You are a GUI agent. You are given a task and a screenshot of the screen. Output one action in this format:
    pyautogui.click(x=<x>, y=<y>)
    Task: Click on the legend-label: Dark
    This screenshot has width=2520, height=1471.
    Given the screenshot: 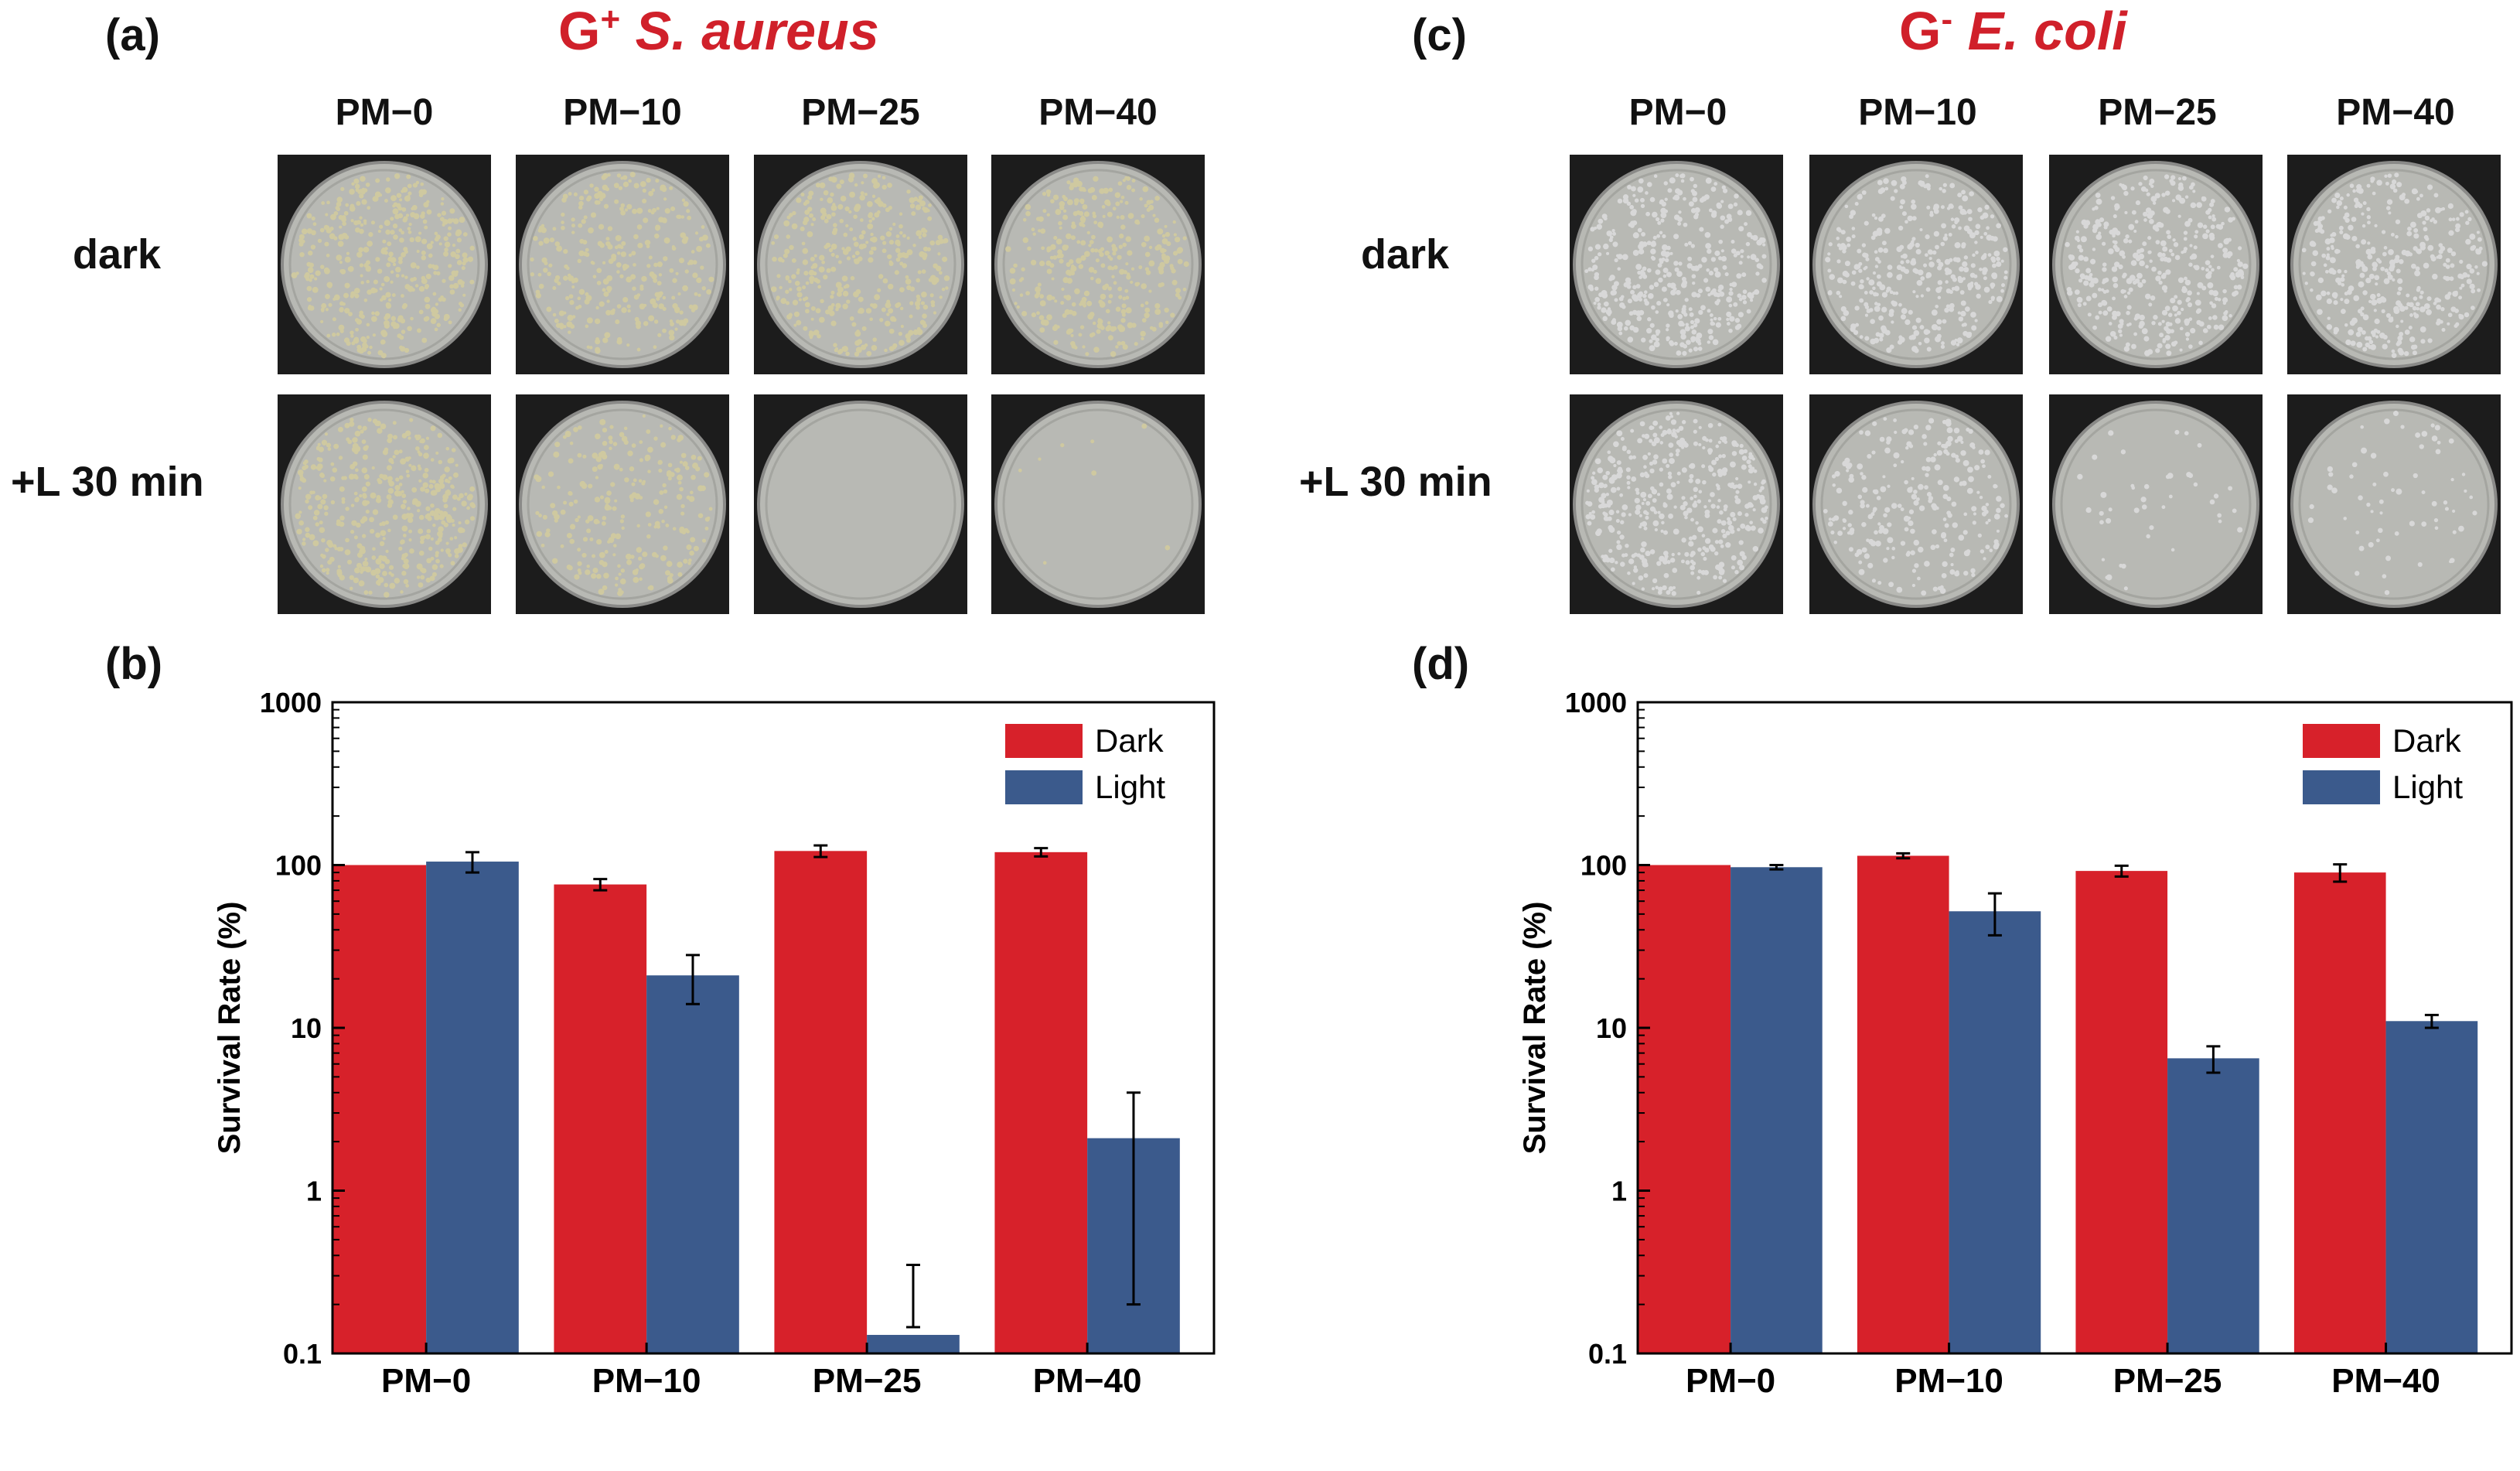 What is the action you would take?
    pyautogui.click(x=2427, y=740)
    